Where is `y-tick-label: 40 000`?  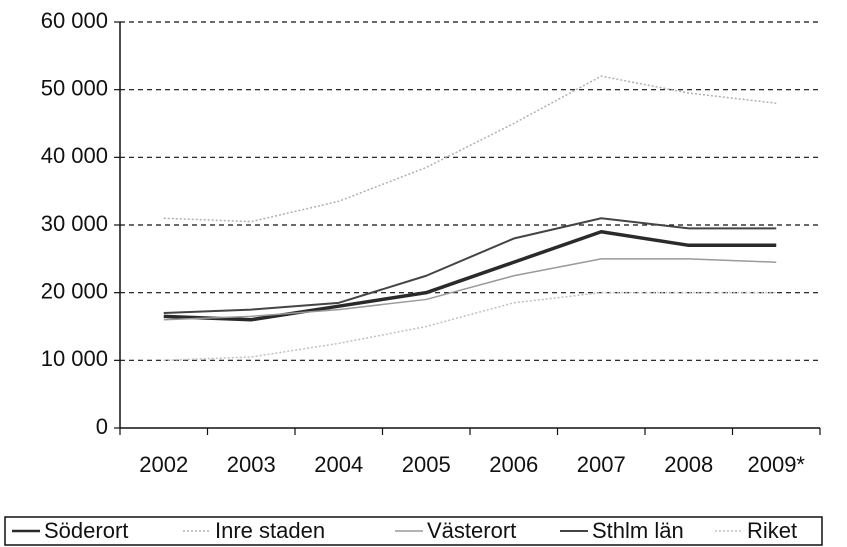 y-tick-label: 40 000 is located at coordinates (74, 155).